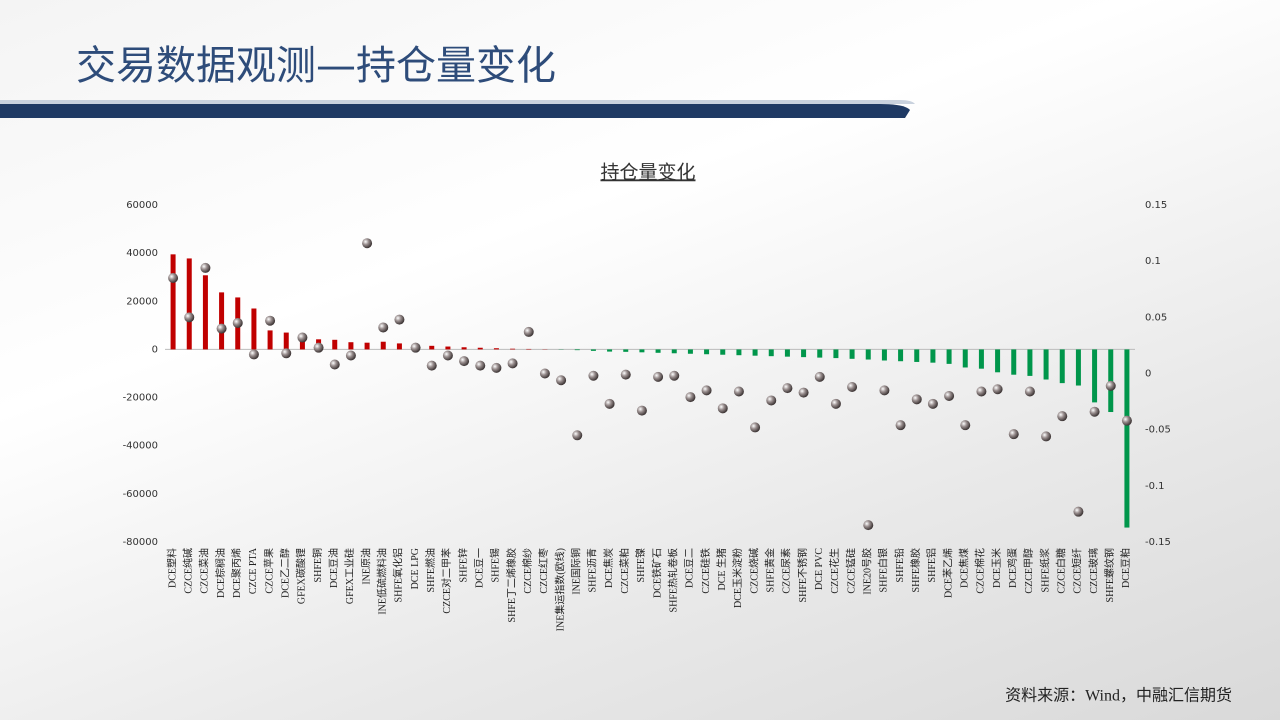  I want to click on x-tick-label: DCE豆油, so click(333, 568).